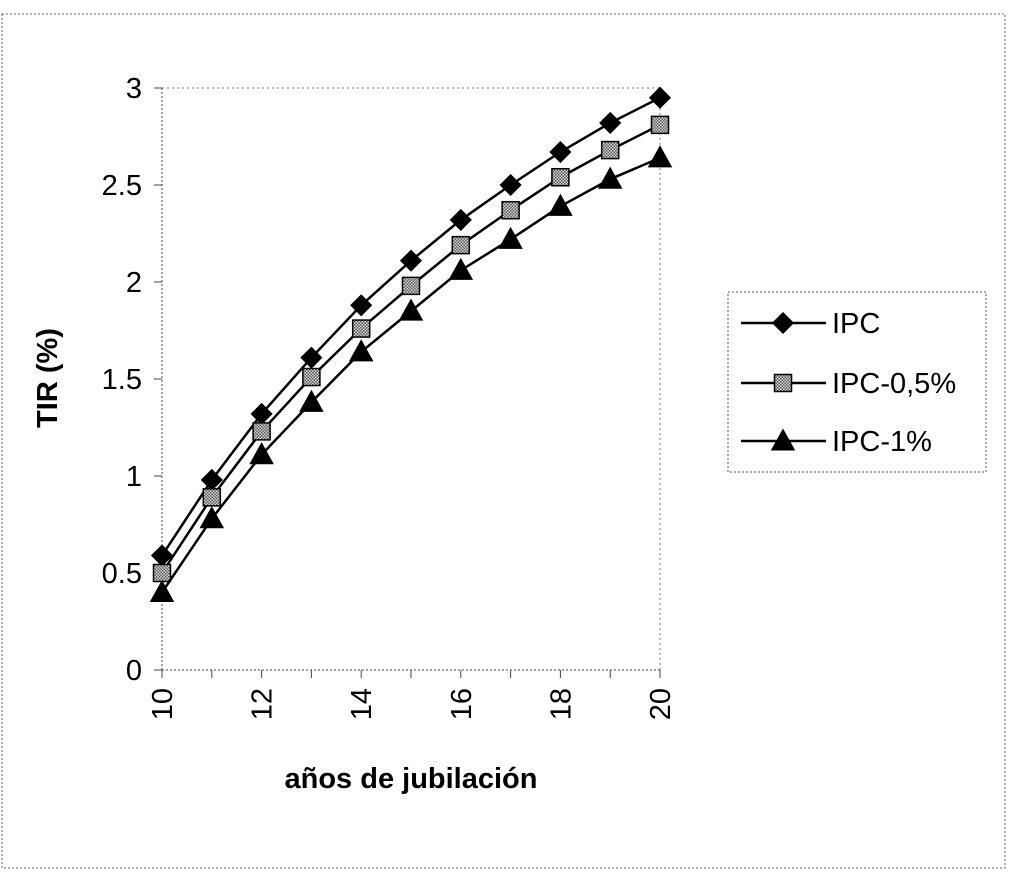 This screenshot has width=1010, height=876. I want to click on y-tick-label: 1.5, so click(122, 380).